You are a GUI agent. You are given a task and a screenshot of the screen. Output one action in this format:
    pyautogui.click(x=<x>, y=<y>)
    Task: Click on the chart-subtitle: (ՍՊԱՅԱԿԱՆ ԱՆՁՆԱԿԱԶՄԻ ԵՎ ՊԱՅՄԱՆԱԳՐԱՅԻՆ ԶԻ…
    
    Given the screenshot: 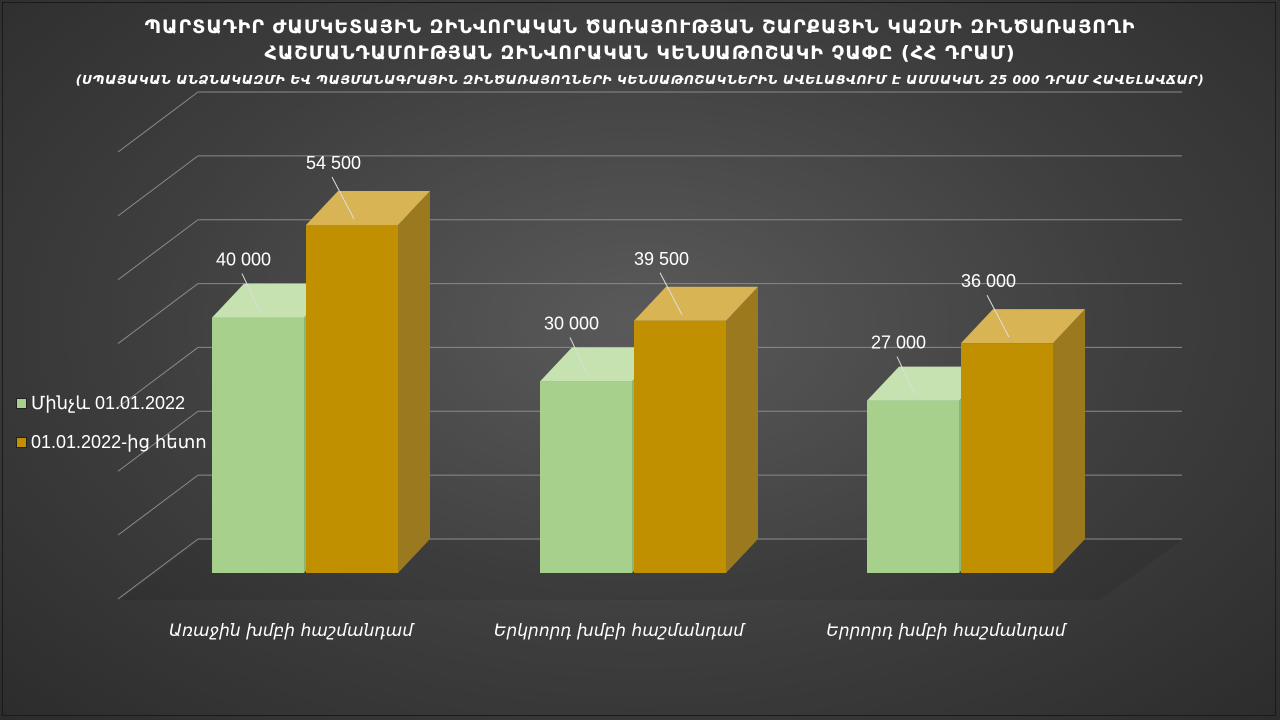 What is the action you would take?
    pyautogui.click(x=640, y=79)
    